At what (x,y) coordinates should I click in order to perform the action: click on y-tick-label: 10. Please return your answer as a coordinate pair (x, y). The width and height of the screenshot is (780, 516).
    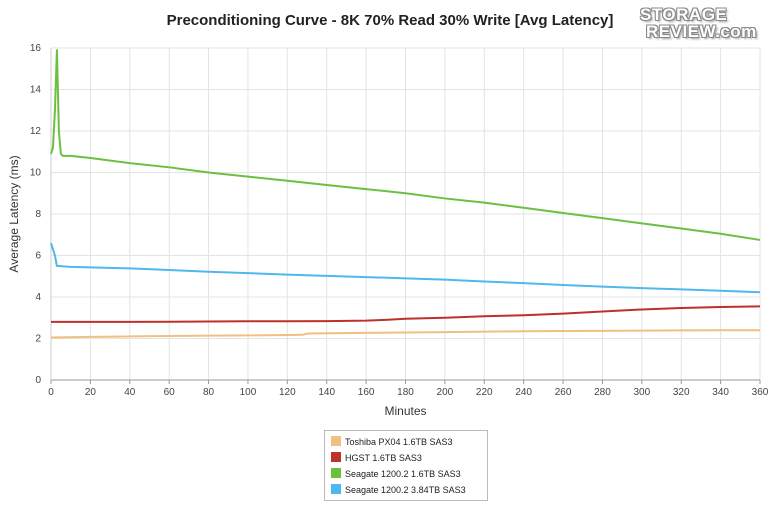
    Looking at the image, I should click on (36, 173).